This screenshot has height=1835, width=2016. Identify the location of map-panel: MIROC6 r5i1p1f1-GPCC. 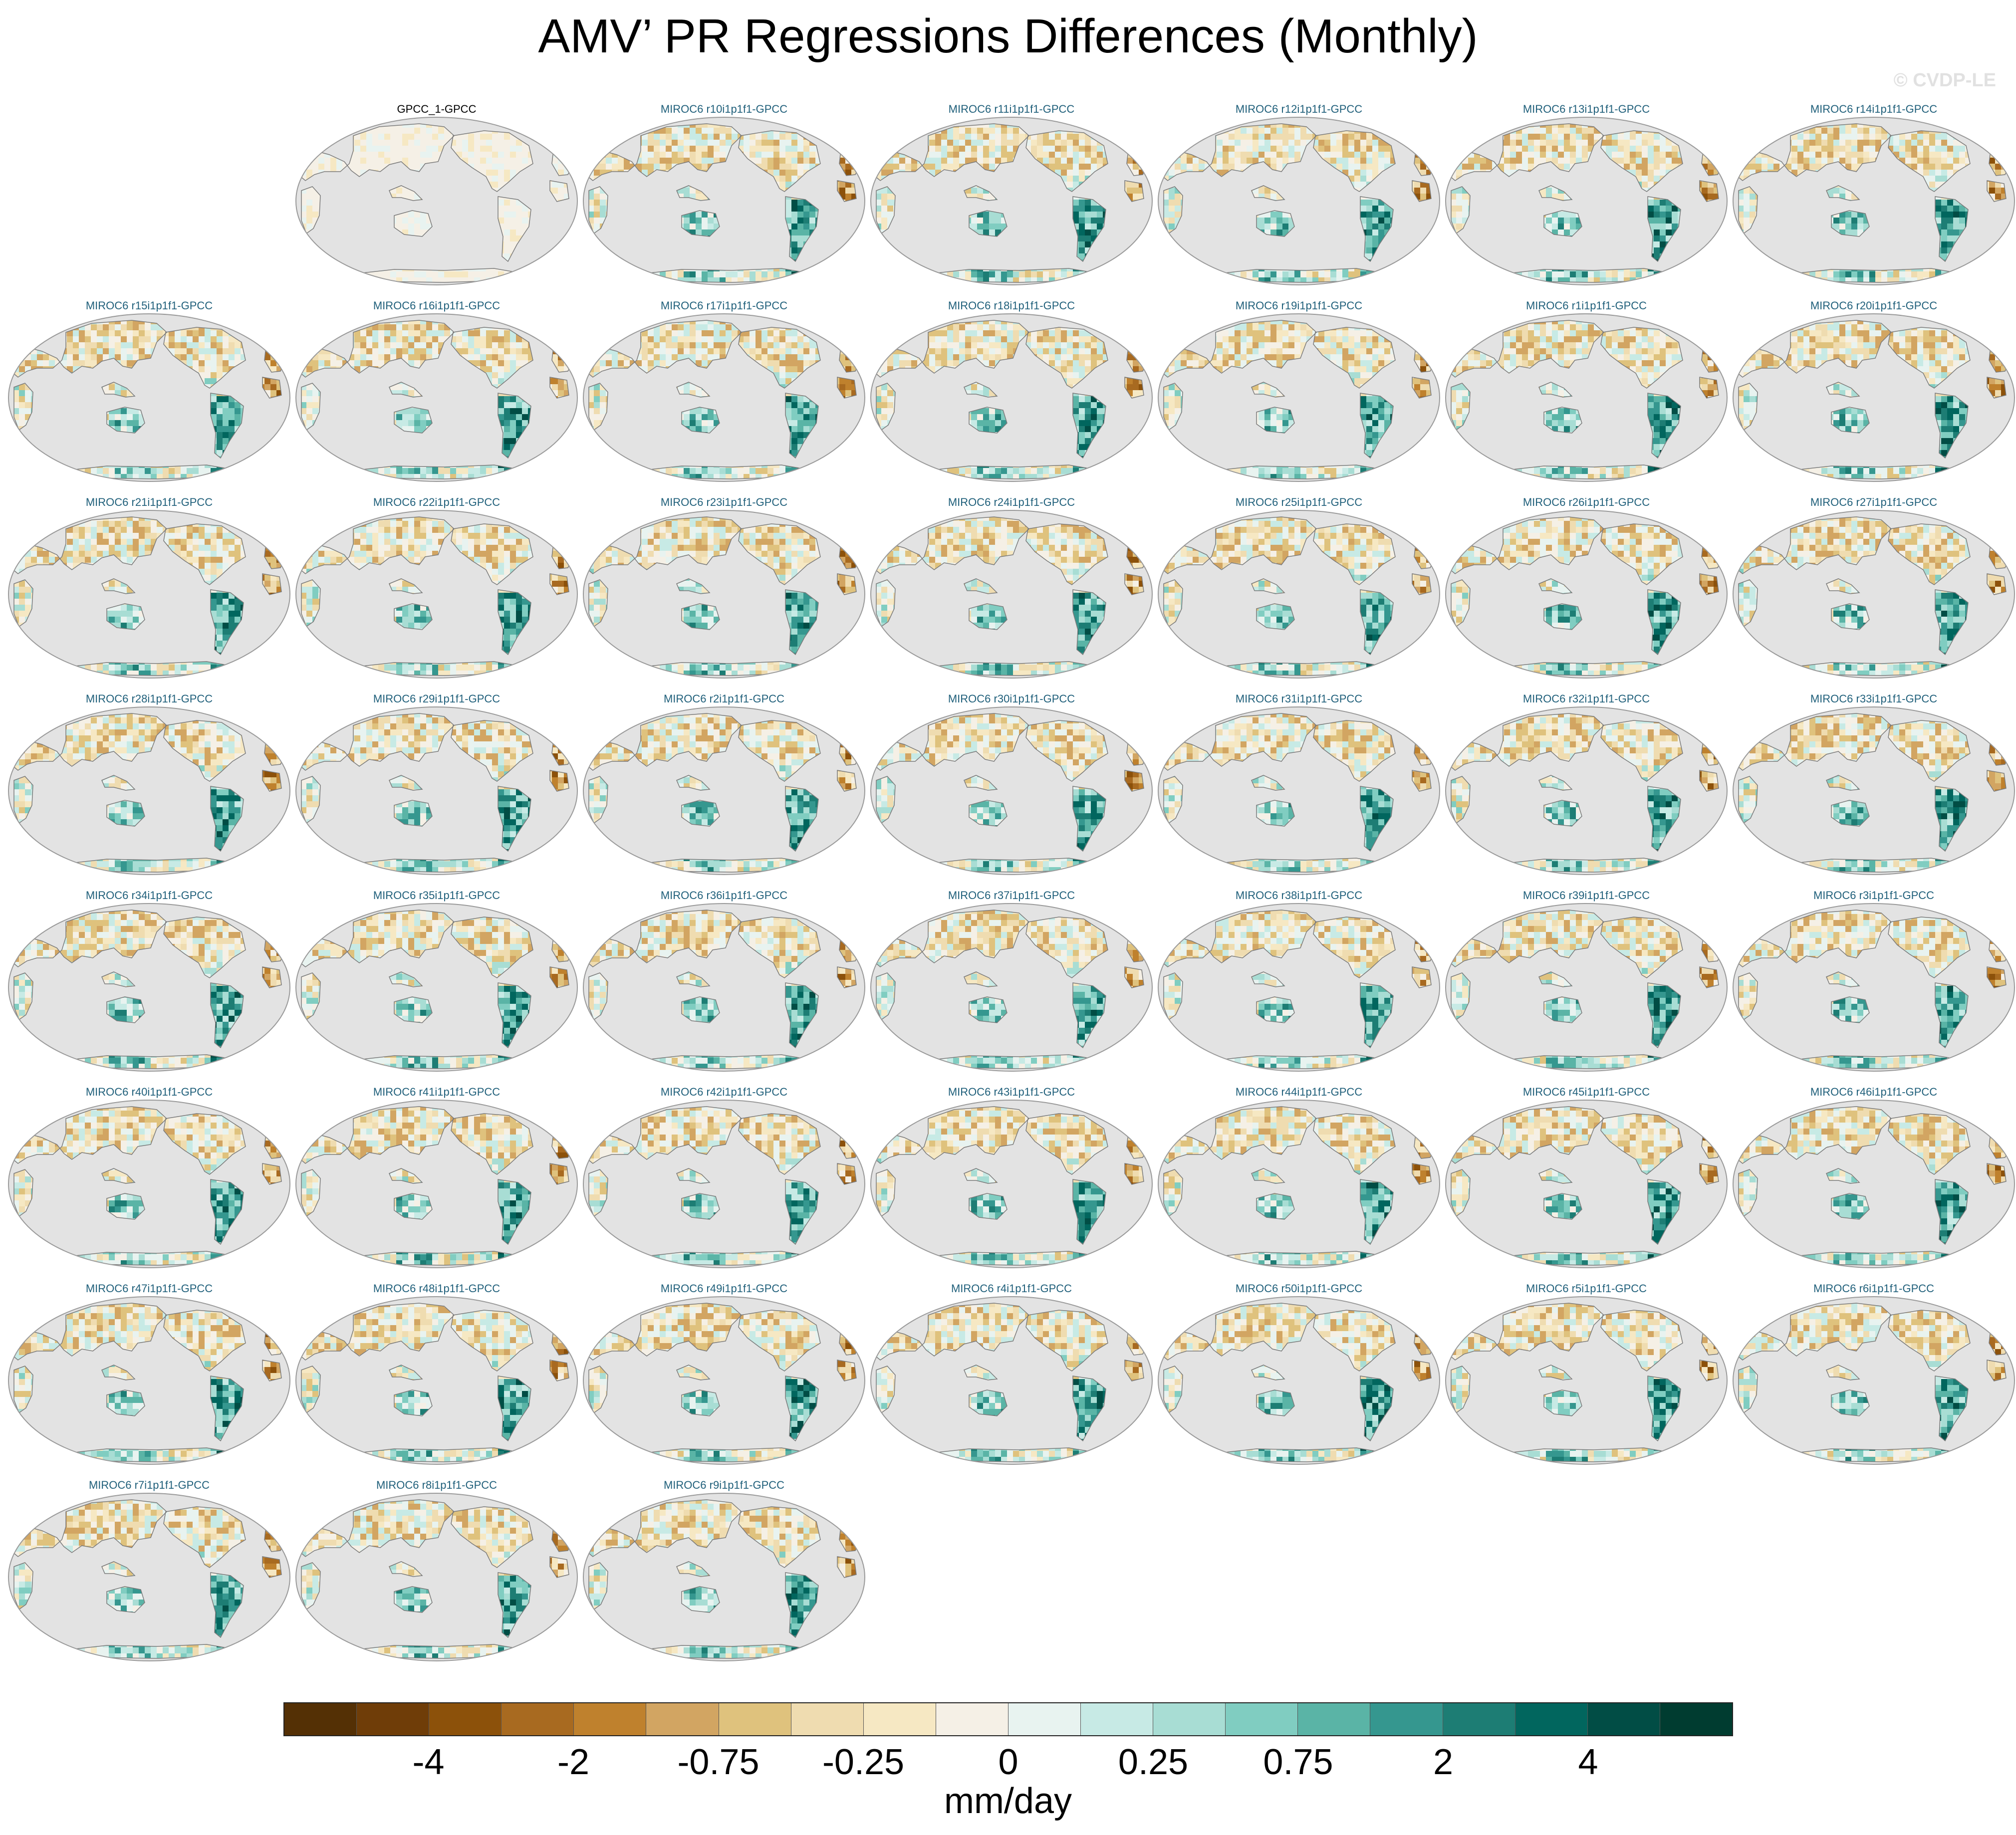
(1586, 1375).